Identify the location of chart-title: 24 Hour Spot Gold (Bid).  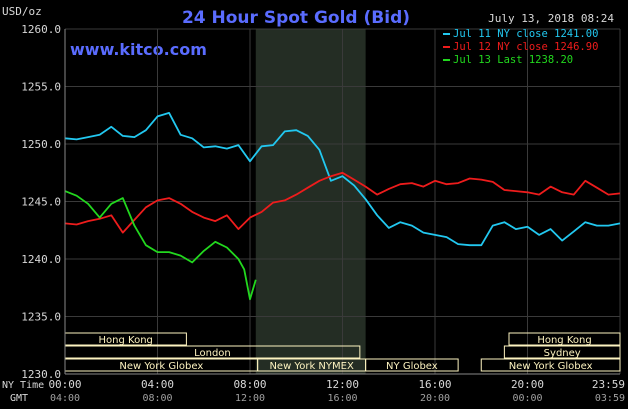
(296, 18).